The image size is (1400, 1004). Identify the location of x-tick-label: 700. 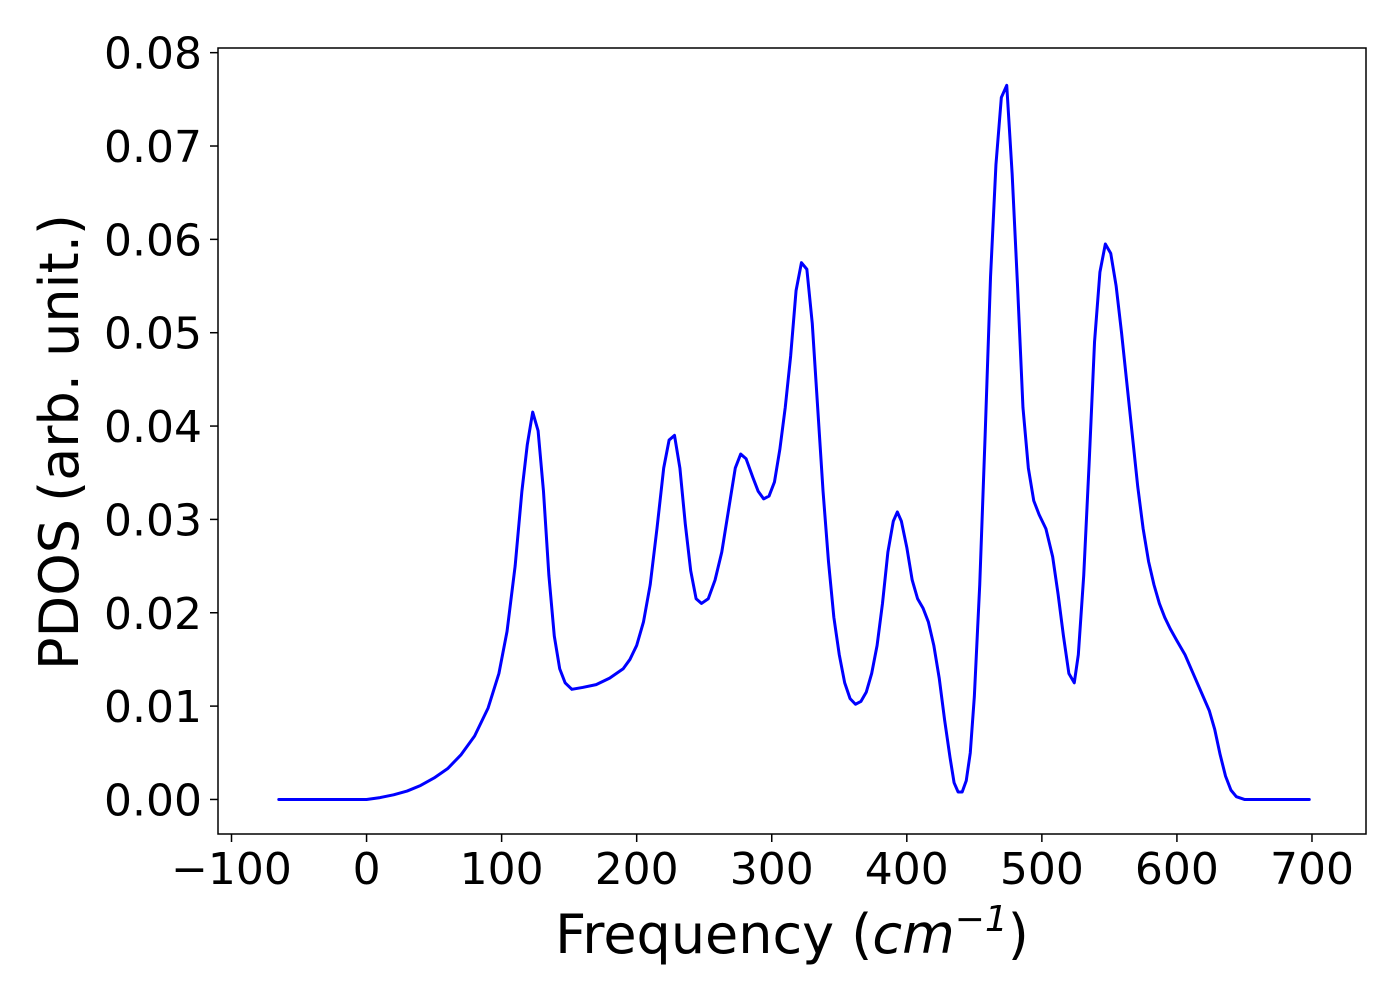
(1312, 869).